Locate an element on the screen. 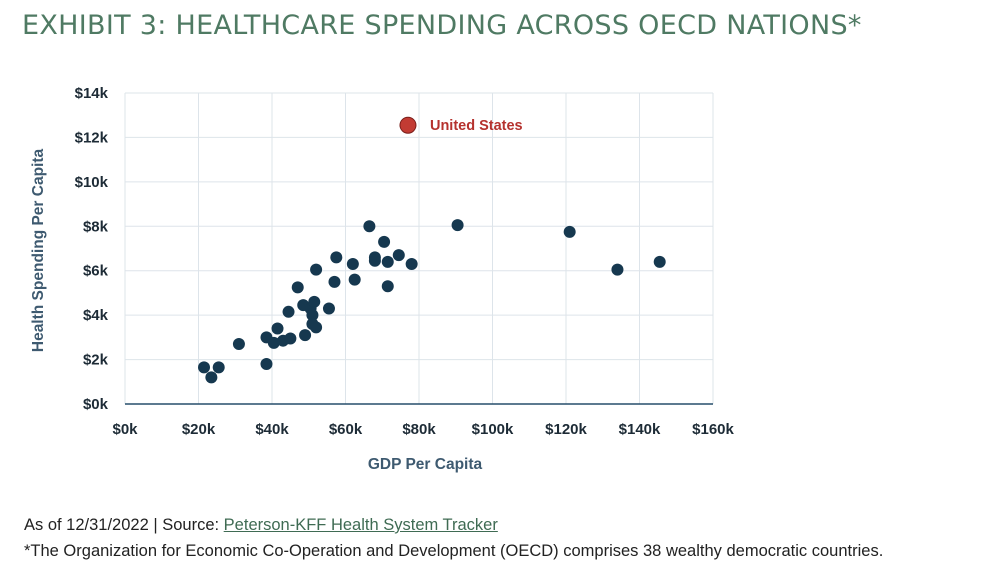  x-tick-labels: $0k $20k $40k $60k $80k $100k $120k $140k $160k is located at coordinates (423, 429).